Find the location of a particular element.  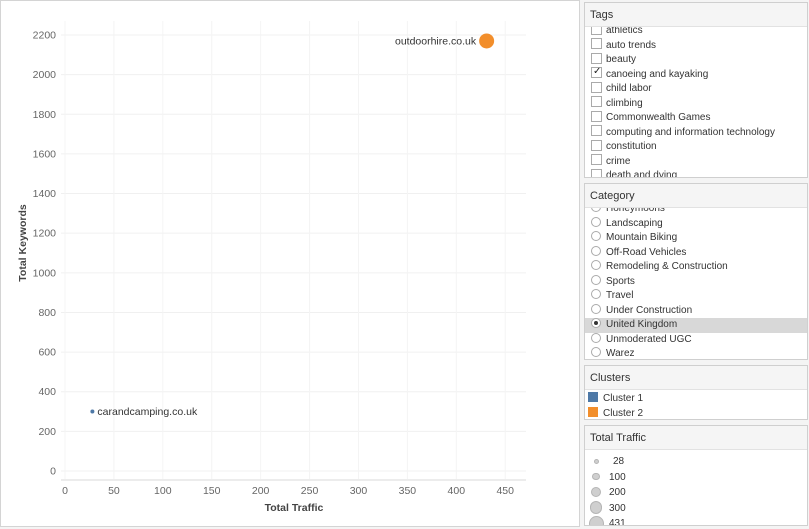

category-option: Honeymoons is located at coordinates (696, 212).